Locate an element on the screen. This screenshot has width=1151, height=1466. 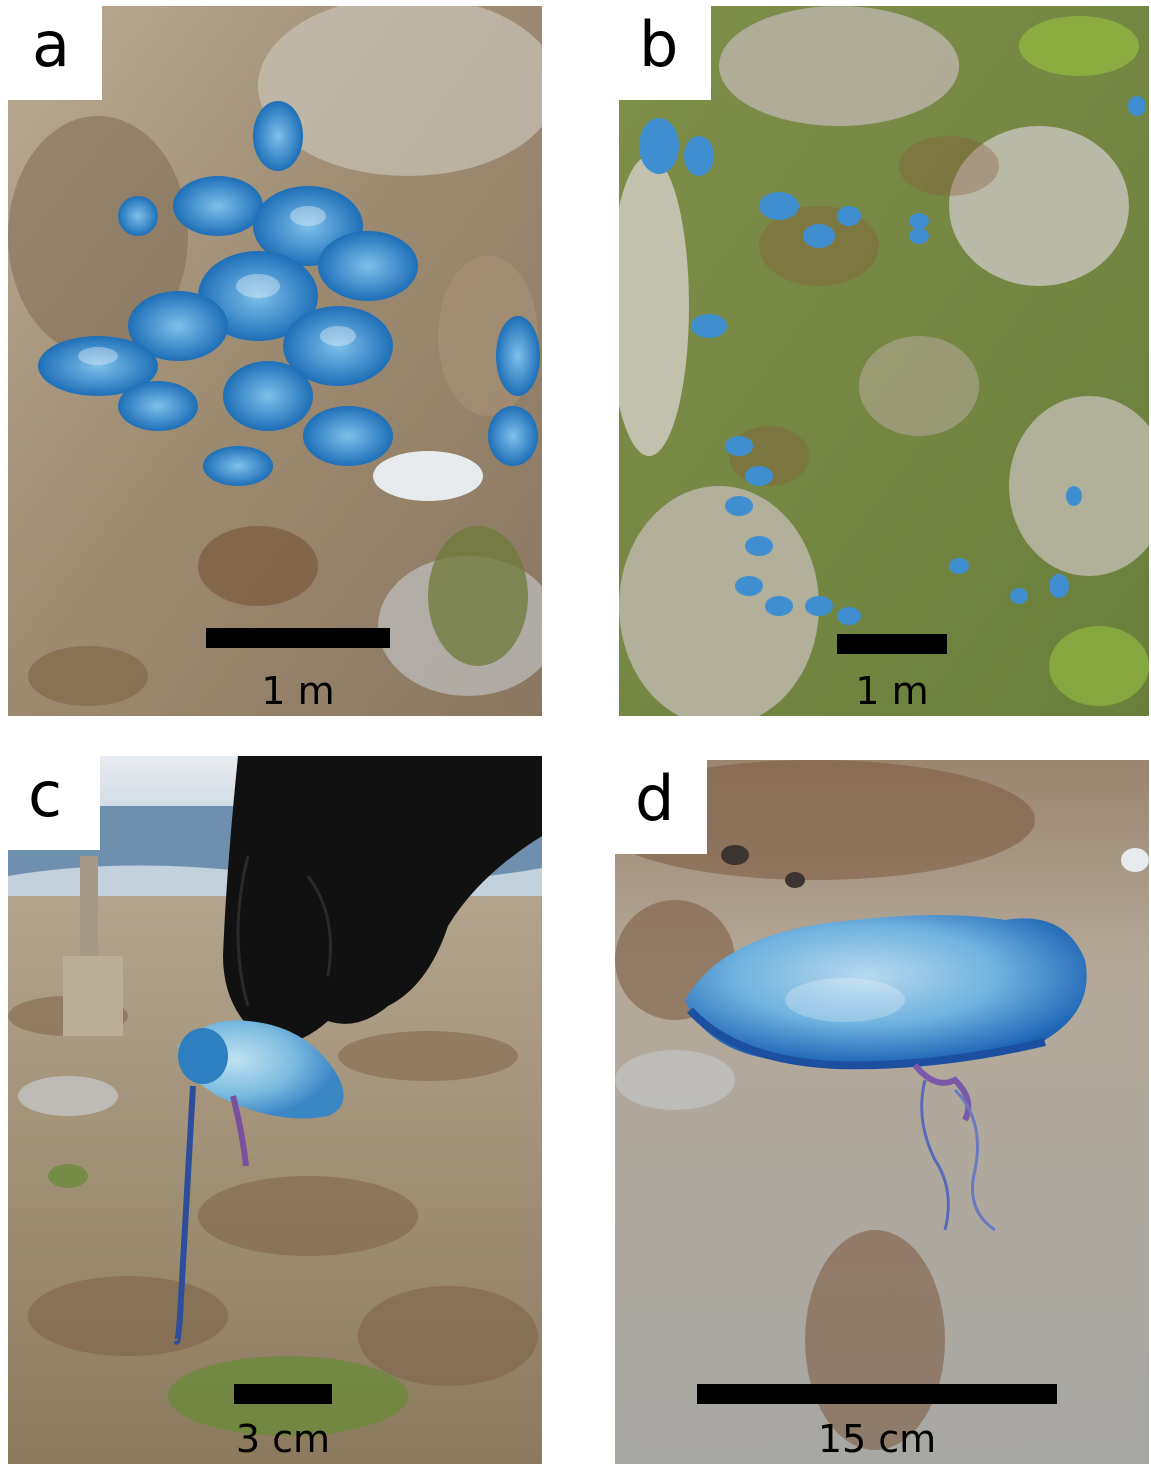
panel-label: b is located at coordinates (665, 53).